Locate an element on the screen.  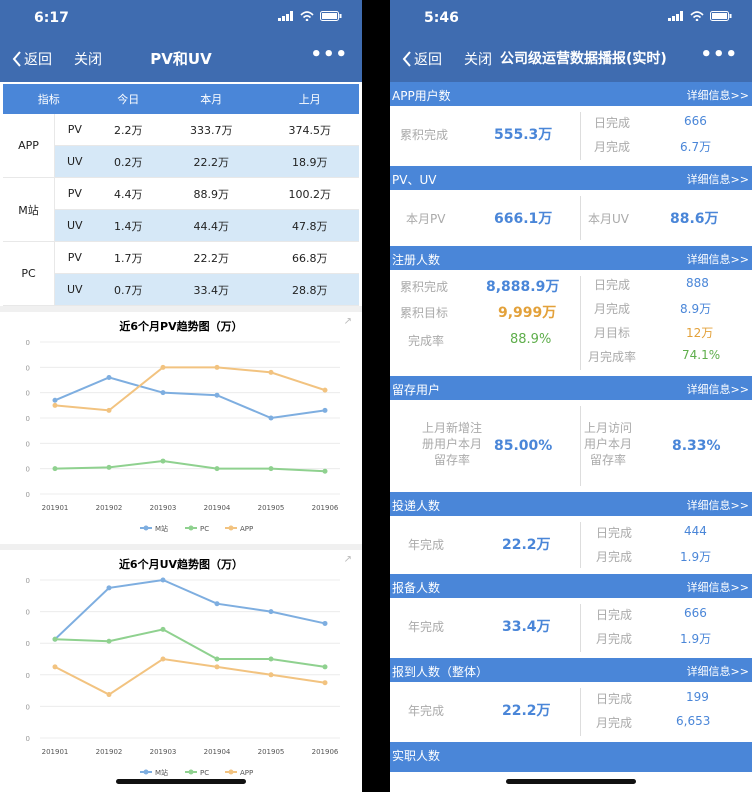
section-prepare: 年完成 33.4万 日完成 666 月完成 1.9万 is located at coordinates (571, 628).